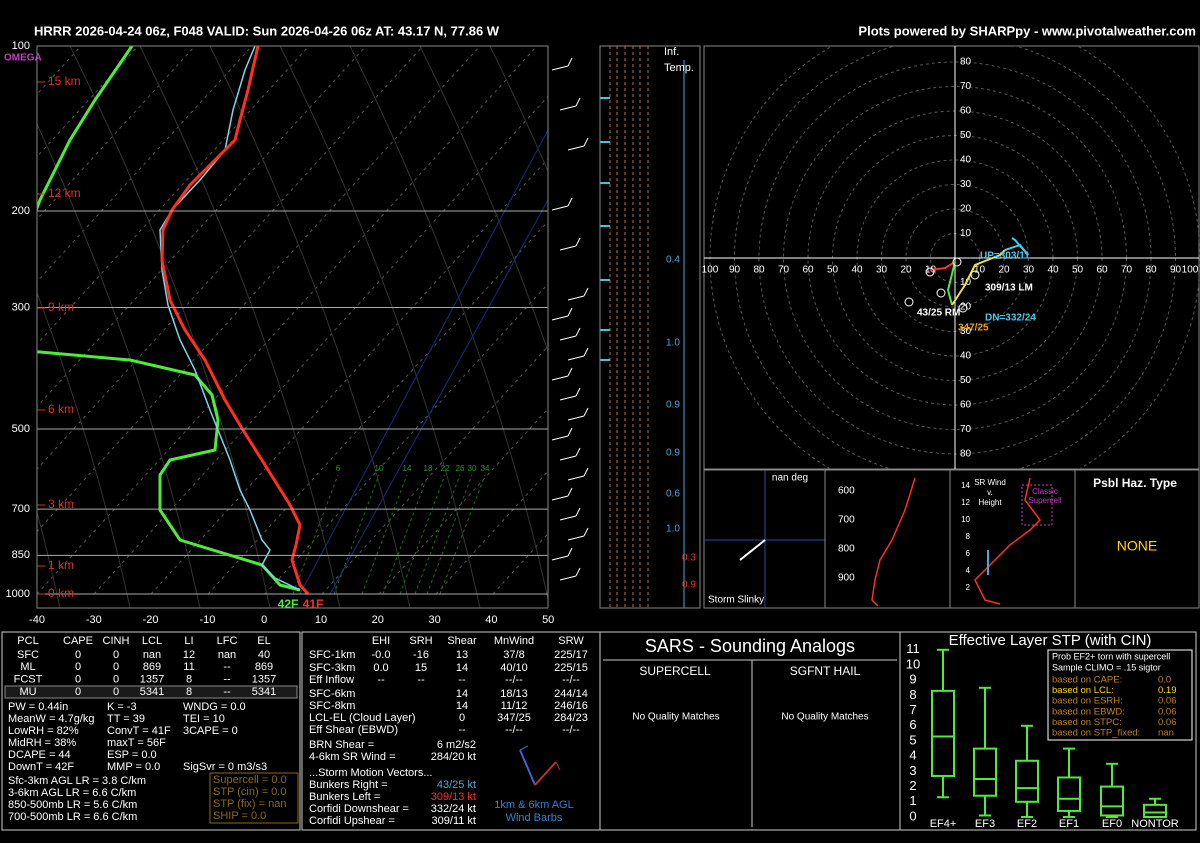 This screenshot has width=1200, height=843. Describe the element at coordinates (151, 731) in the screenshot. I see `thermo-frame` at that location.